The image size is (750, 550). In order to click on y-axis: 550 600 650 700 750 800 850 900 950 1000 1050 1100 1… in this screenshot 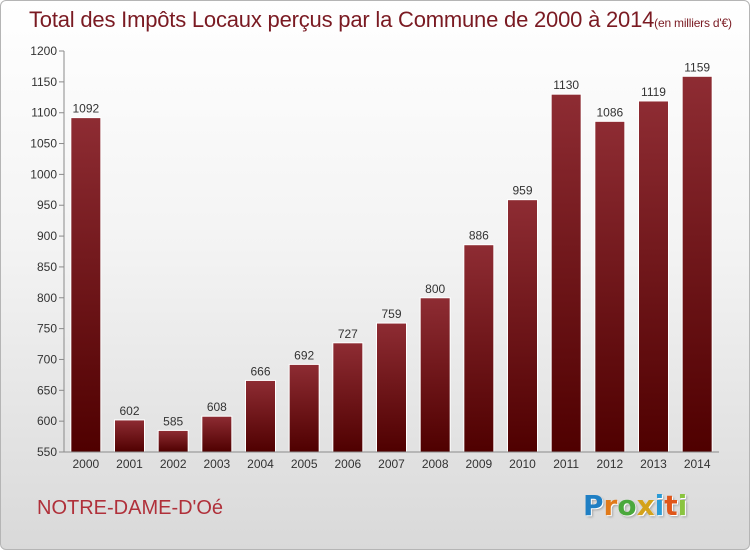, I will do `click(47, 251)`.